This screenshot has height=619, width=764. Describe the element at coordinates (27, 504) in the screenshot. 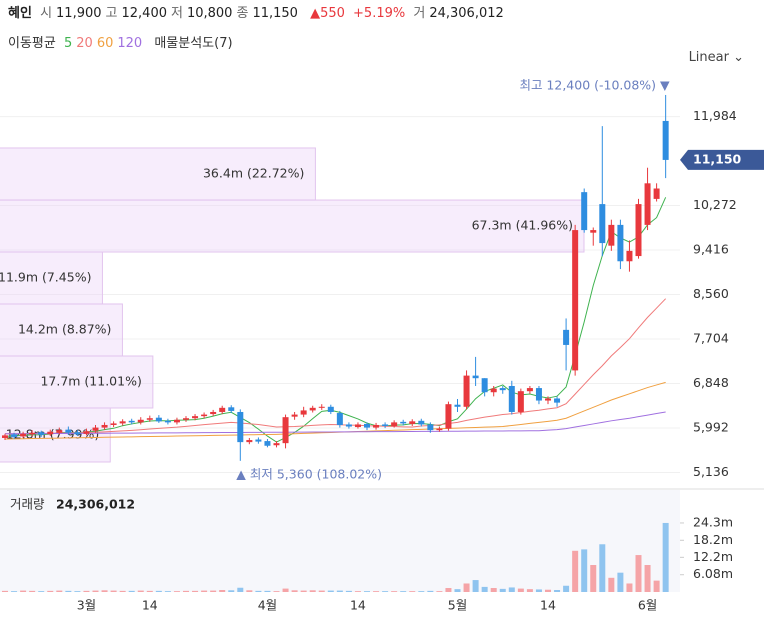

I see `volume-title: 거래량` at that location.